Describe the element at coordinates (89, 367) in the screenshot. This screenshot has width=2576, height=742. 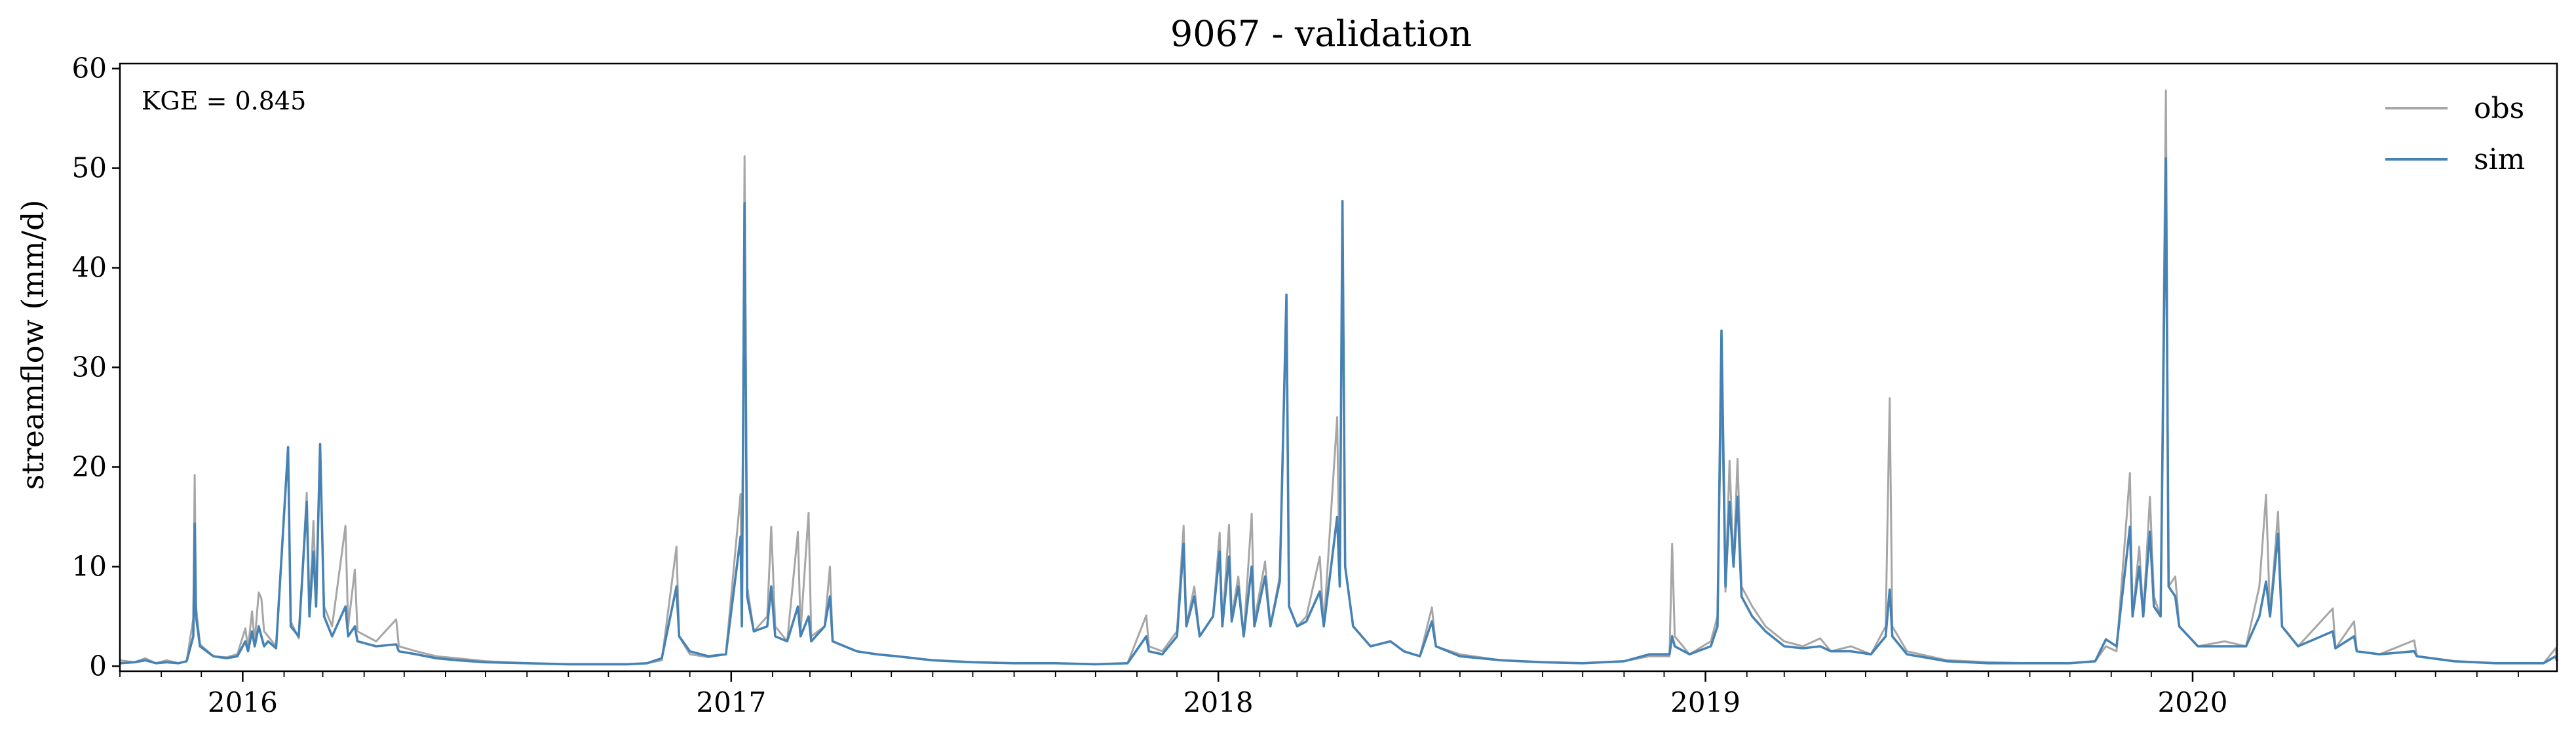
I see `y-tick-label: 30` at that location.